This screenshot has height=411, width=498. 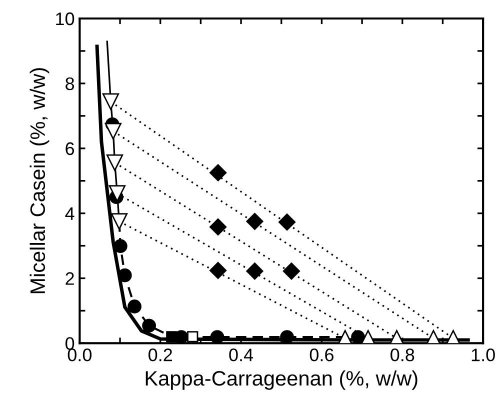 What do you see at coordinates (65, 19) in the screenshot?
I see `y-tick-label: 10` at bounding box center [65, 19].